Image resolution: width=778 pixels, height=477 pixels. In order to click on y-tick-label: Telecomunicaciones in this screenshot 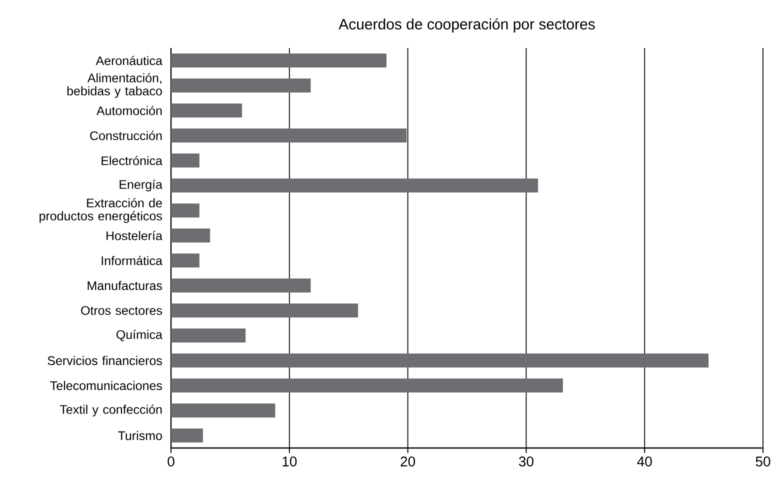, I will do `click(106, 385)`.